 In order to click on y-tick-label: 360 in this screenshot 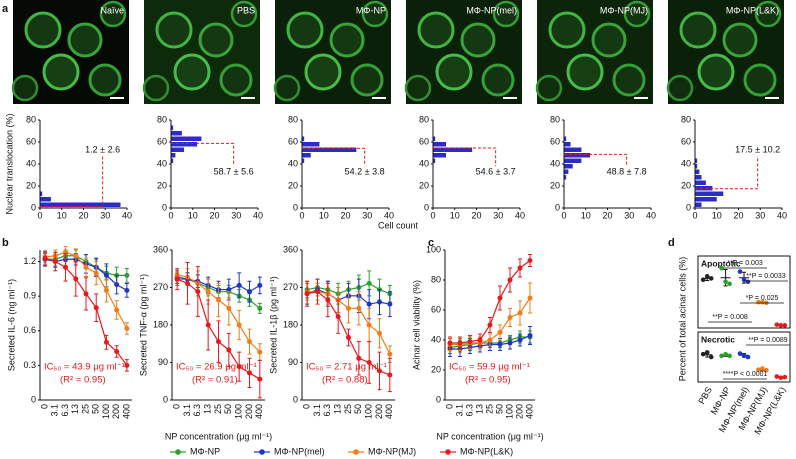, I will do `click(290, 249)`.